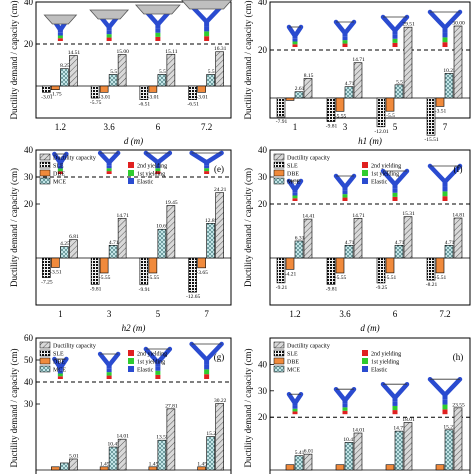 This screenshot has width=474, height=474. What do you see at coordinates (162, 438) in the screenshot?
I see `data-label-mce: 13.55` at bounding box center [162, 438].